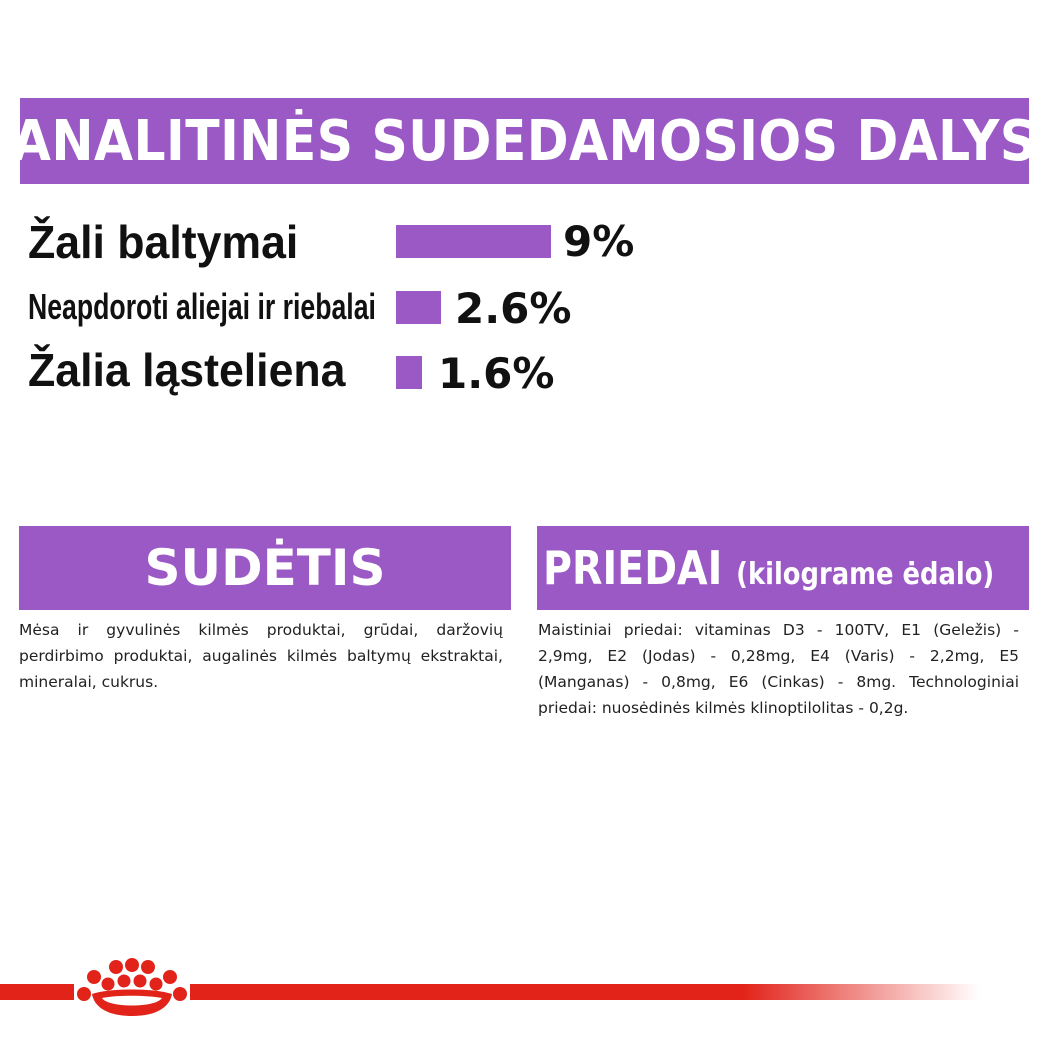 This screenshot has height=1049, width=1049. I want to click on additives-banner: PRIEDAI (kilograme ėdalo), so click(783, 568).